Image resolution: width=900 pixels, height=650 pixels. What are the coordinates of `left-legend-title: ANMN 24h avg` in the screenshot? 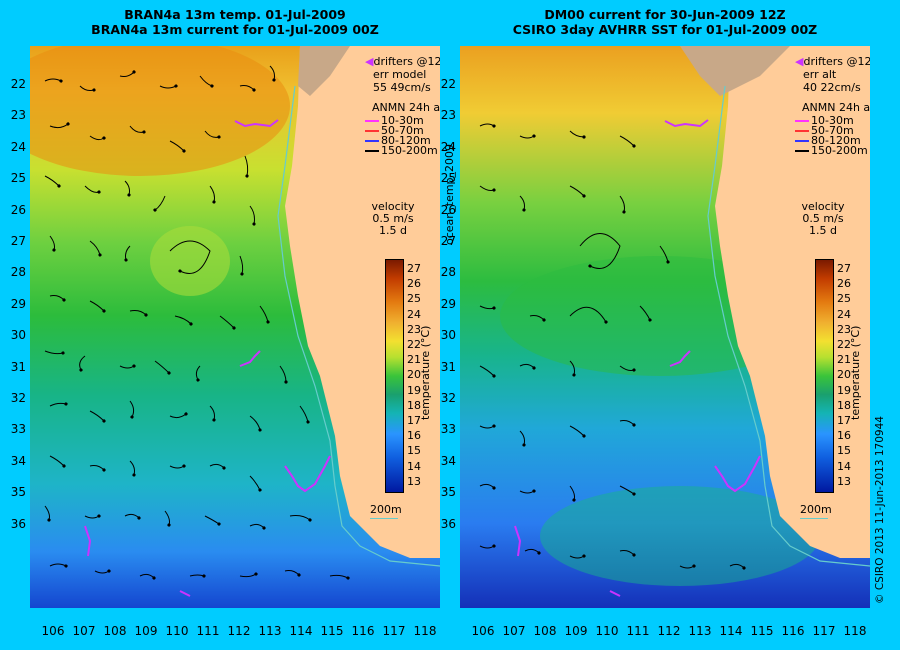 It's located at (406, 107).